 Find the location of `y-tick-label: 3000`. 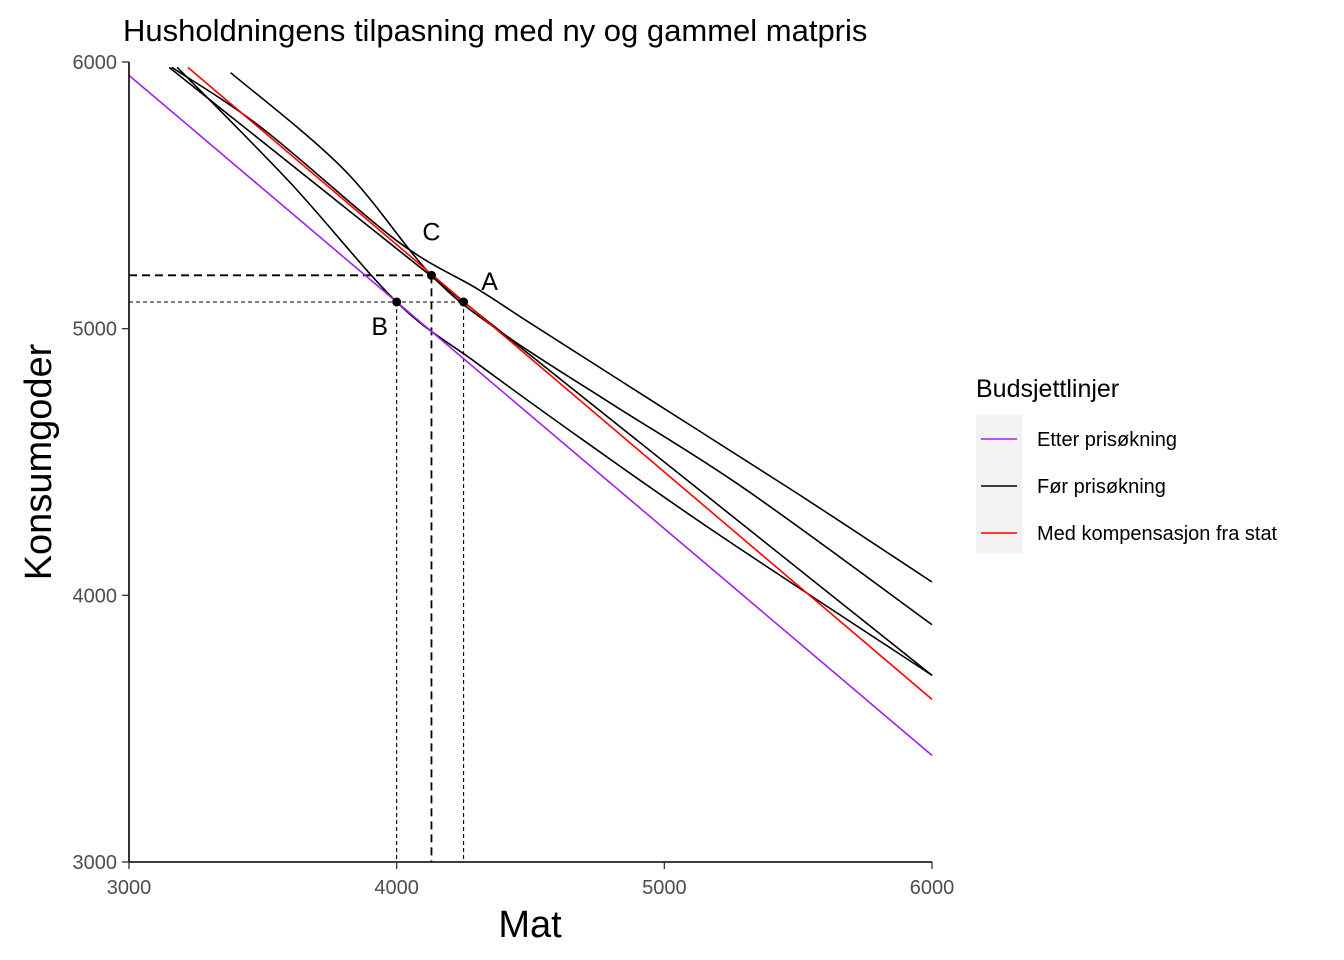

y-tick-label: 3000 is located at coordinates (95, 863).